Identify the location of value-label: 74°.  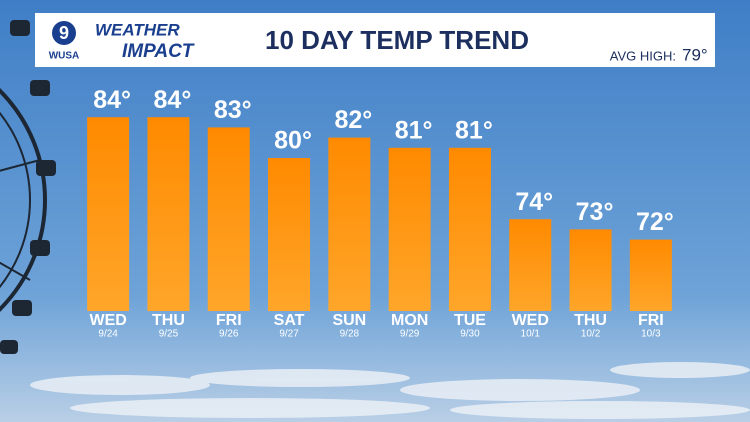
(534, 202).